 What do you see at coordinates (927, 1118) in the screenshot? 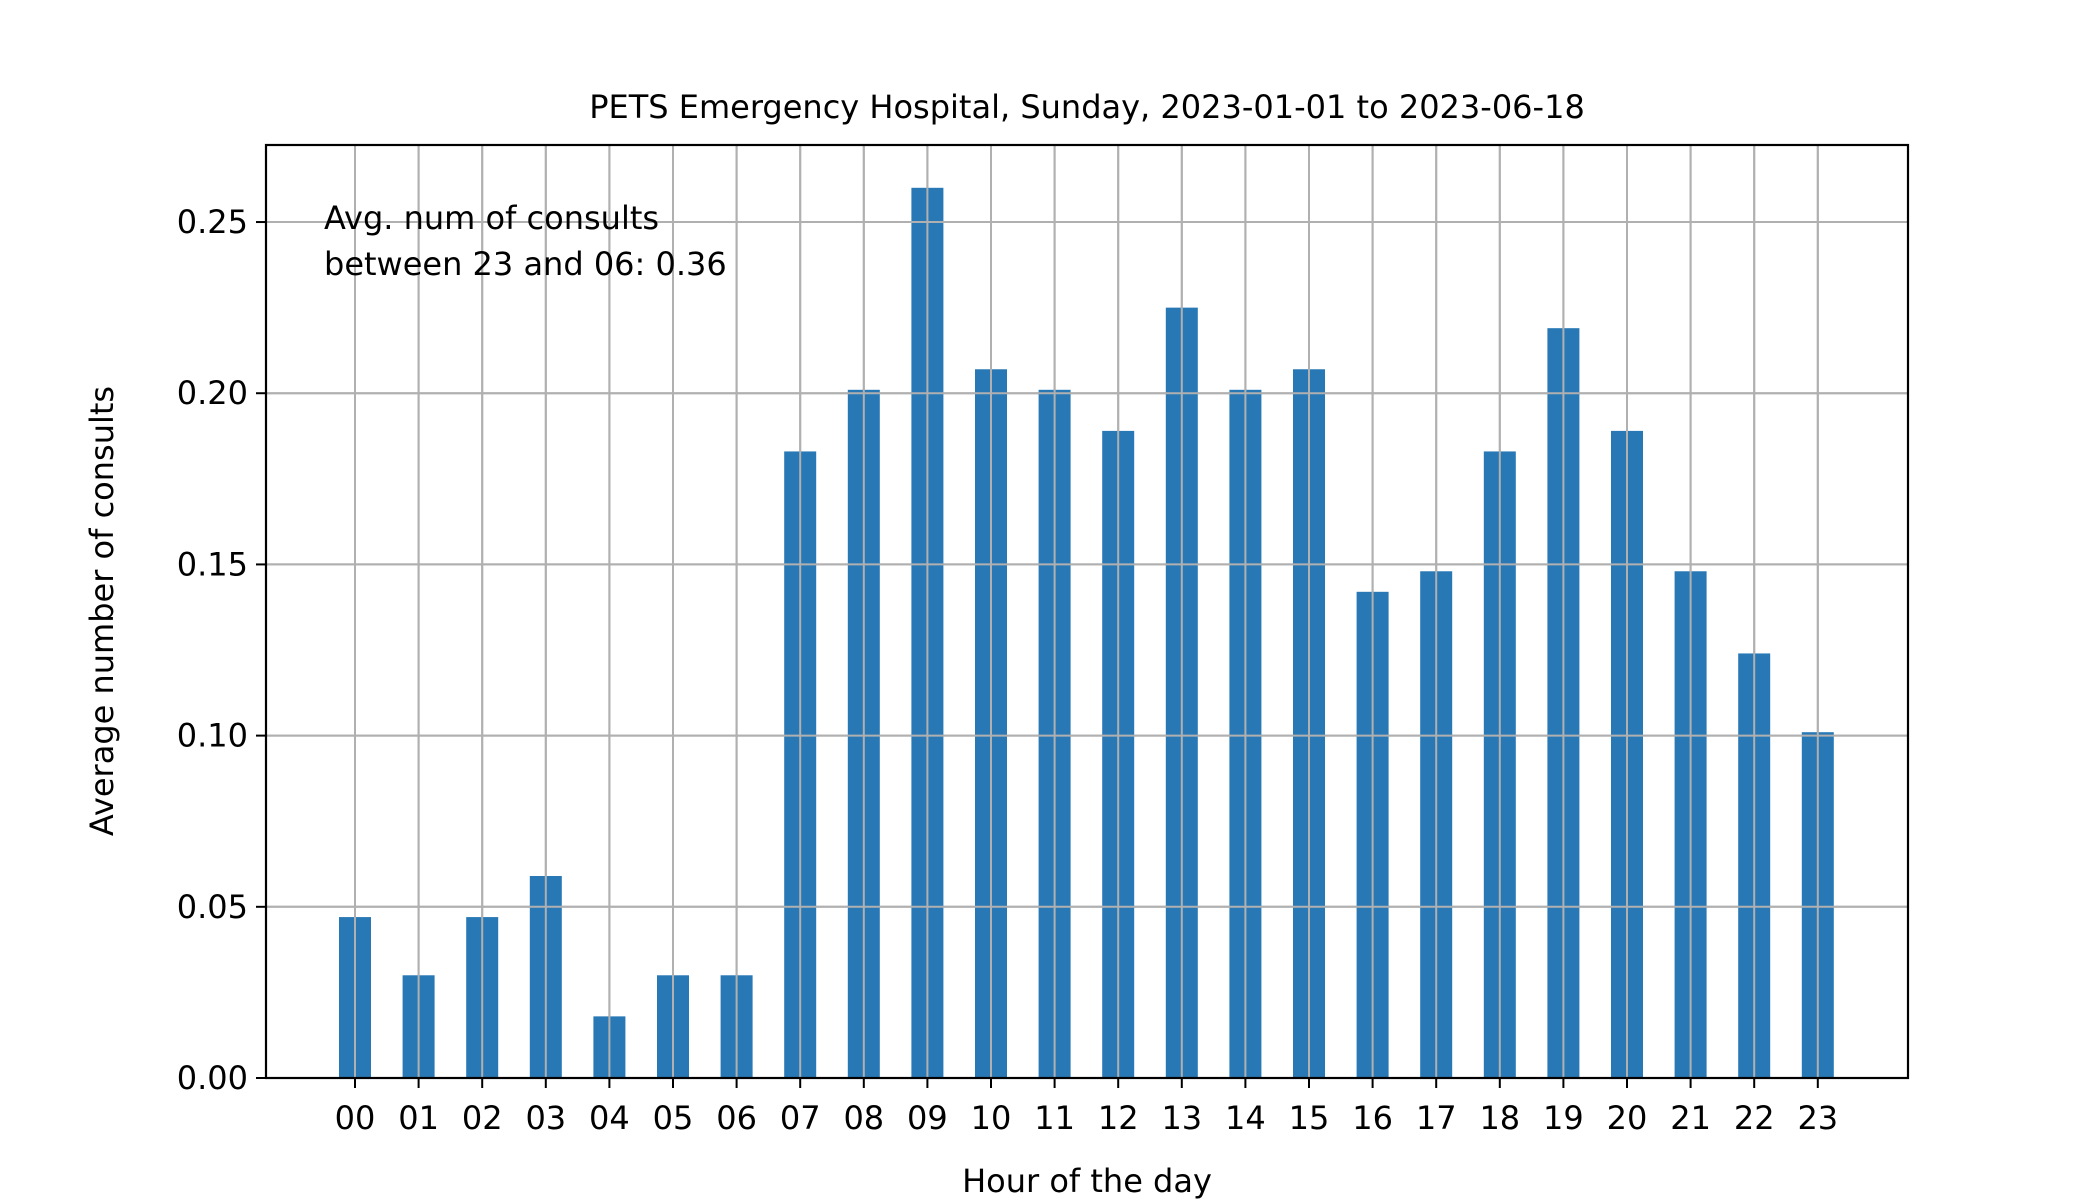
I see `x-tick-label: 09` at bounding box center [927, 1118].